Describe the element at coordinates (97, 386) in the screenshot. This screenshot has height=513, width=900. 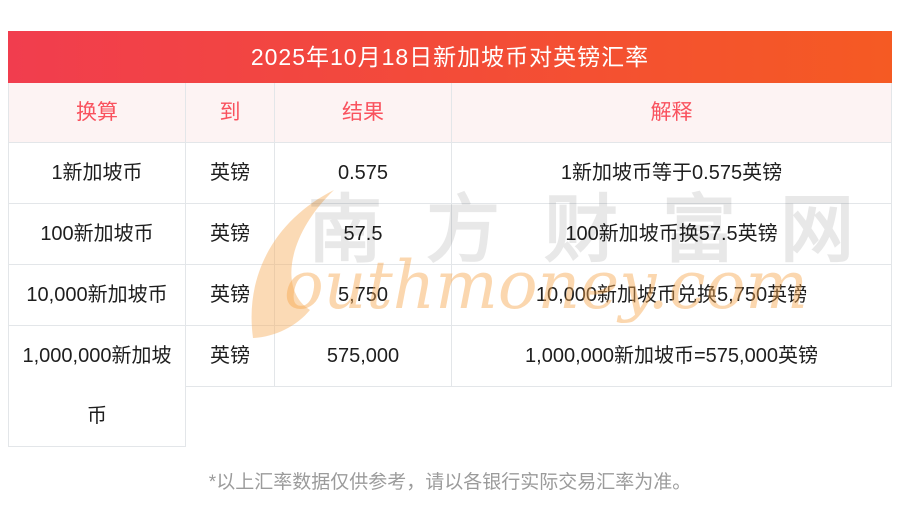
I see `convert-cell-row4: 1,000,000新加坡币` at that location.